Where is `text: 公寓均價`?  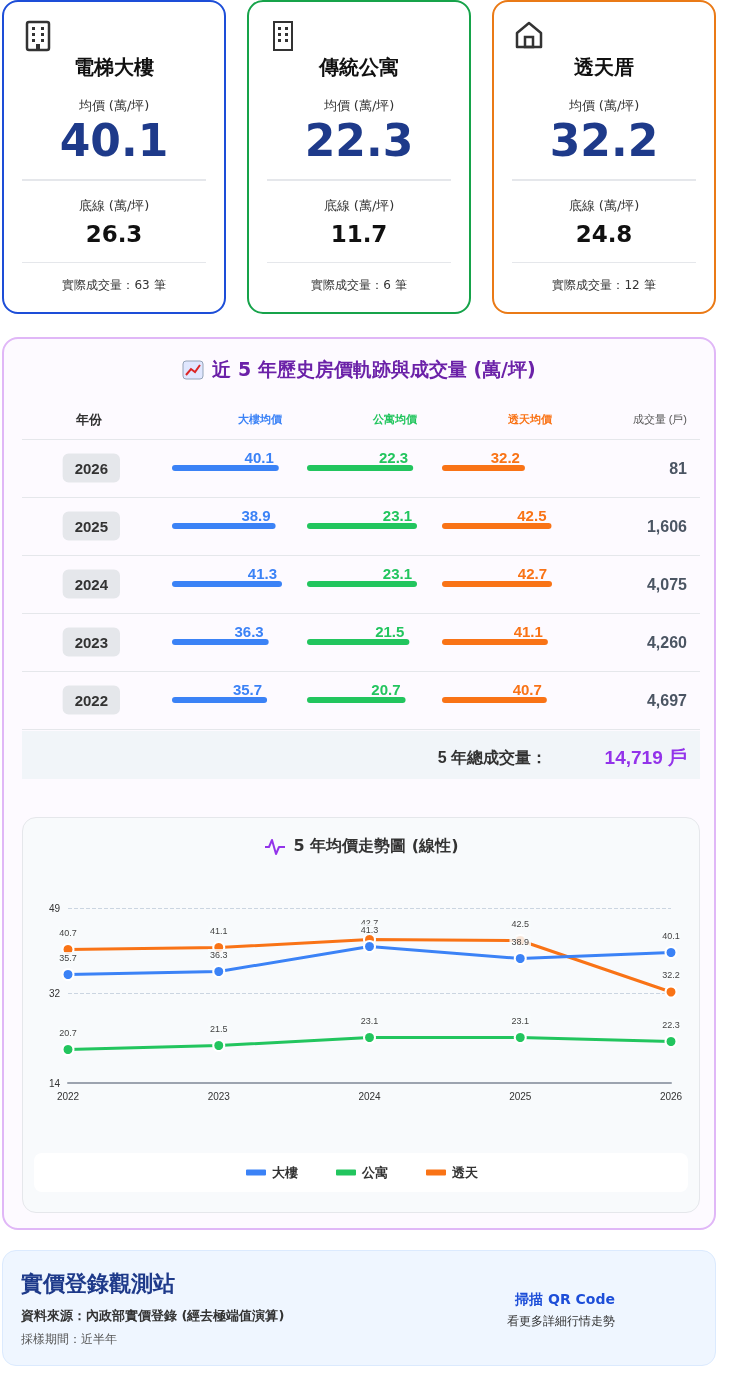 text: 公寓均價 is located at coordinates (395, 419).